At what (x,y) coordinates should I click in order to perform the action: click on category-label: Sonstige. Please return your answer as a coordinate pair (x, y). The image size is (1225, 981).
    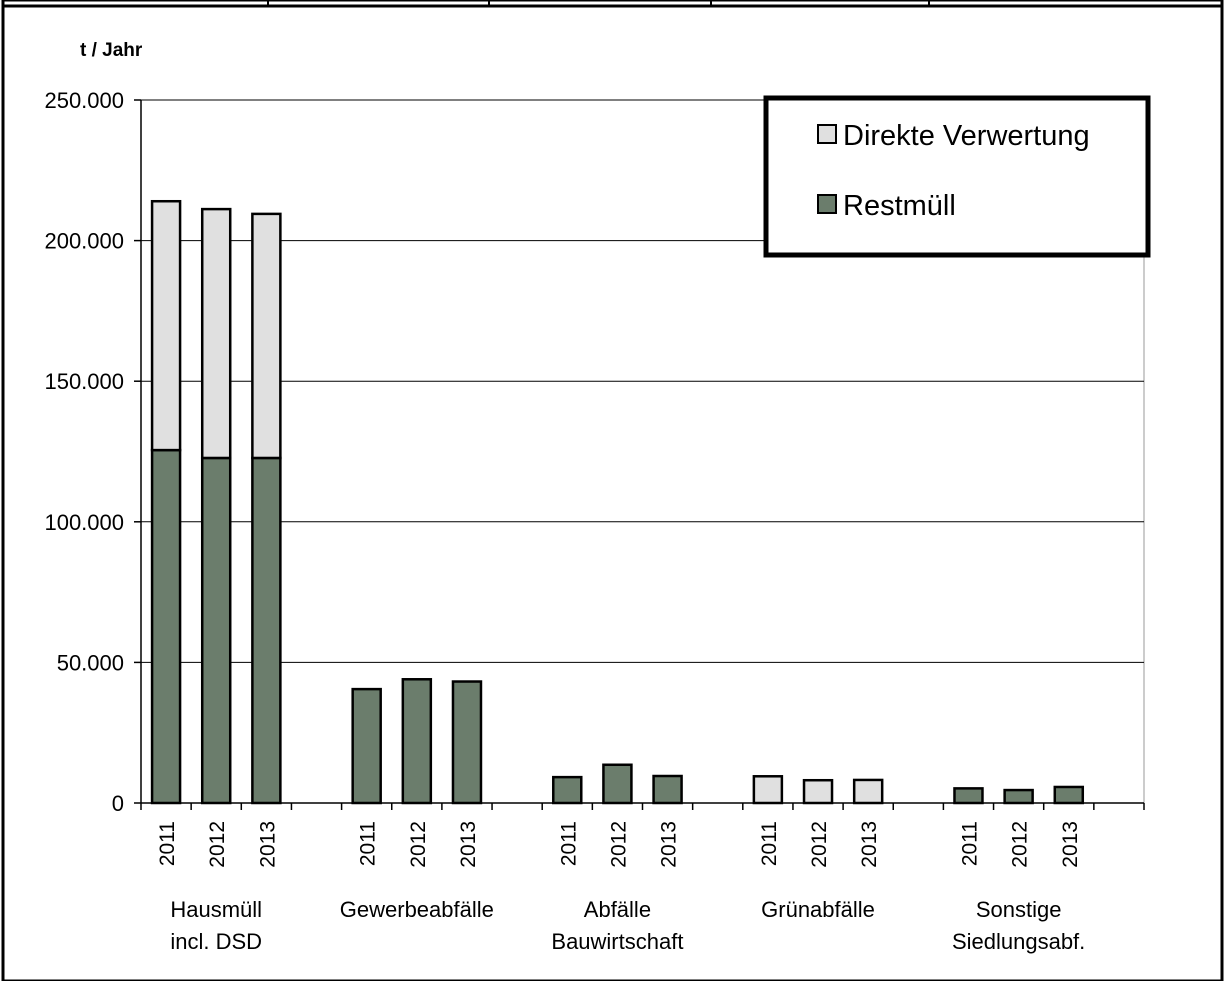
    Looking at the image, I should click on (1019, 909).